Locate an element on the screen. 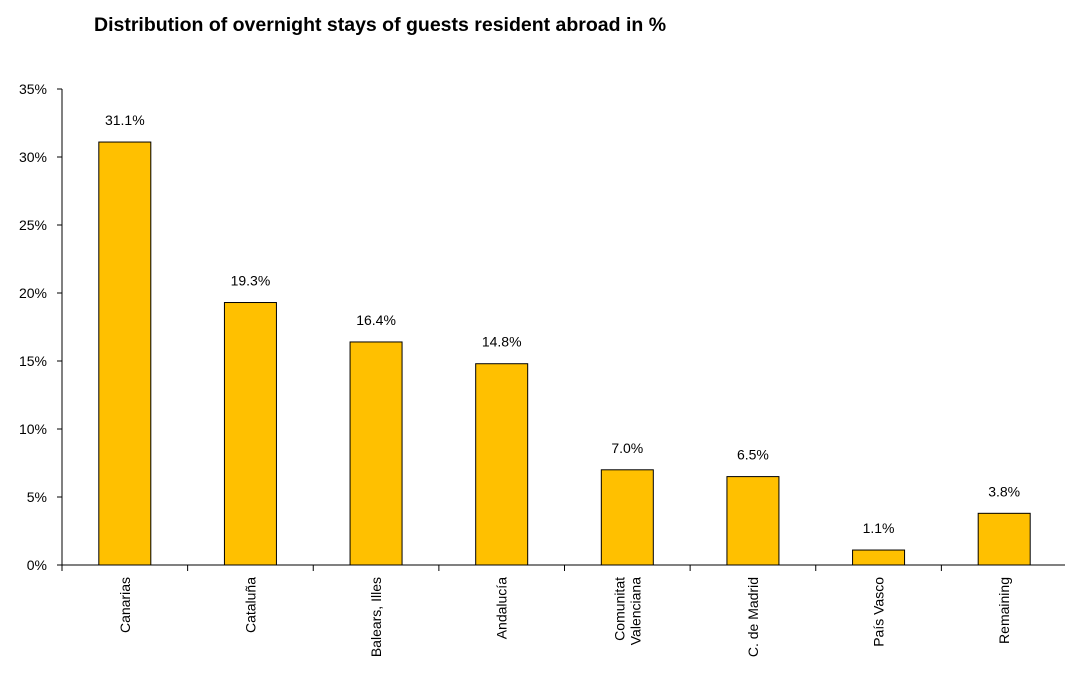 This screenshot has height=677, width=1065. x-tick-label: Balears, Illes is located at coordinates (376, 617).